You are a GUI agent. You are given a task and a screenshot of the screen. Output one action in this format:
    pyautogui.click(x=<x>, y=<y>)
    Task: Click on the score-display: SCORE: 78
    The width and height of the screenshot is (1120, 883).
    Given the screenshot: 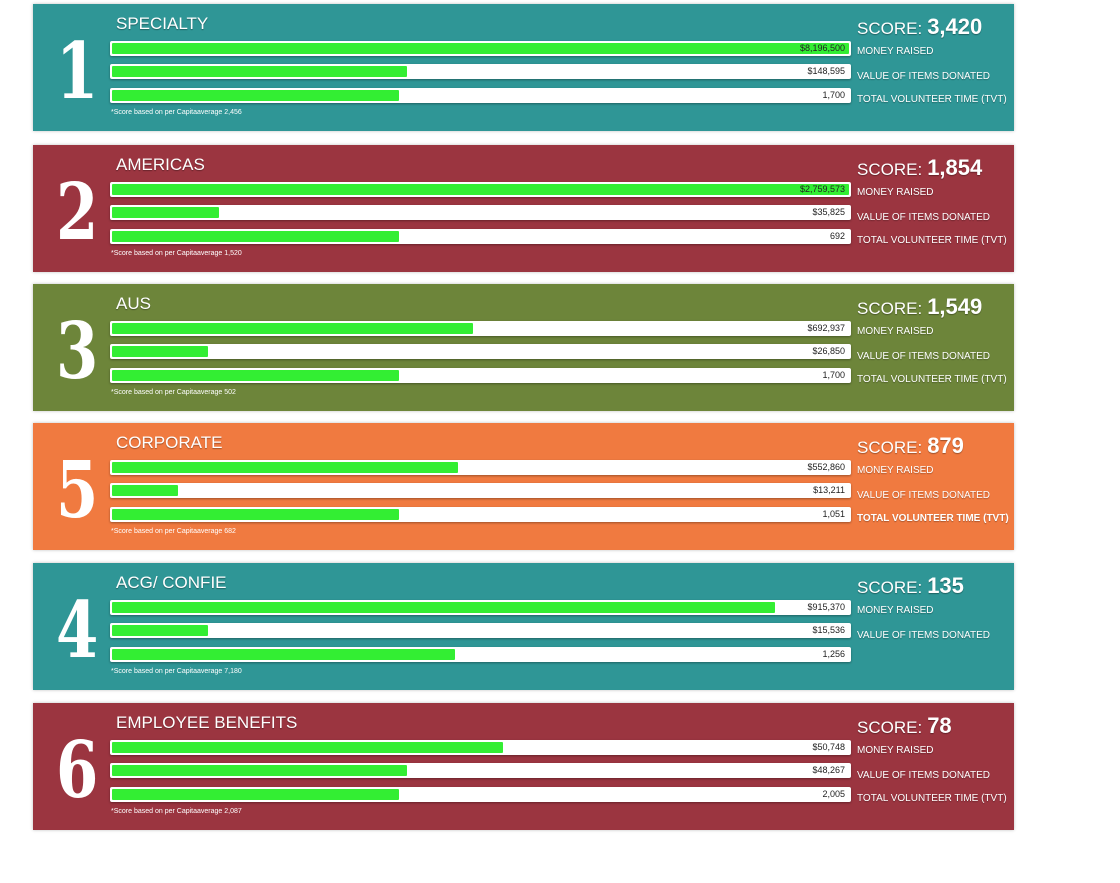 What is the action you would take?
    pyautogui.click(x=904, y=726)
    